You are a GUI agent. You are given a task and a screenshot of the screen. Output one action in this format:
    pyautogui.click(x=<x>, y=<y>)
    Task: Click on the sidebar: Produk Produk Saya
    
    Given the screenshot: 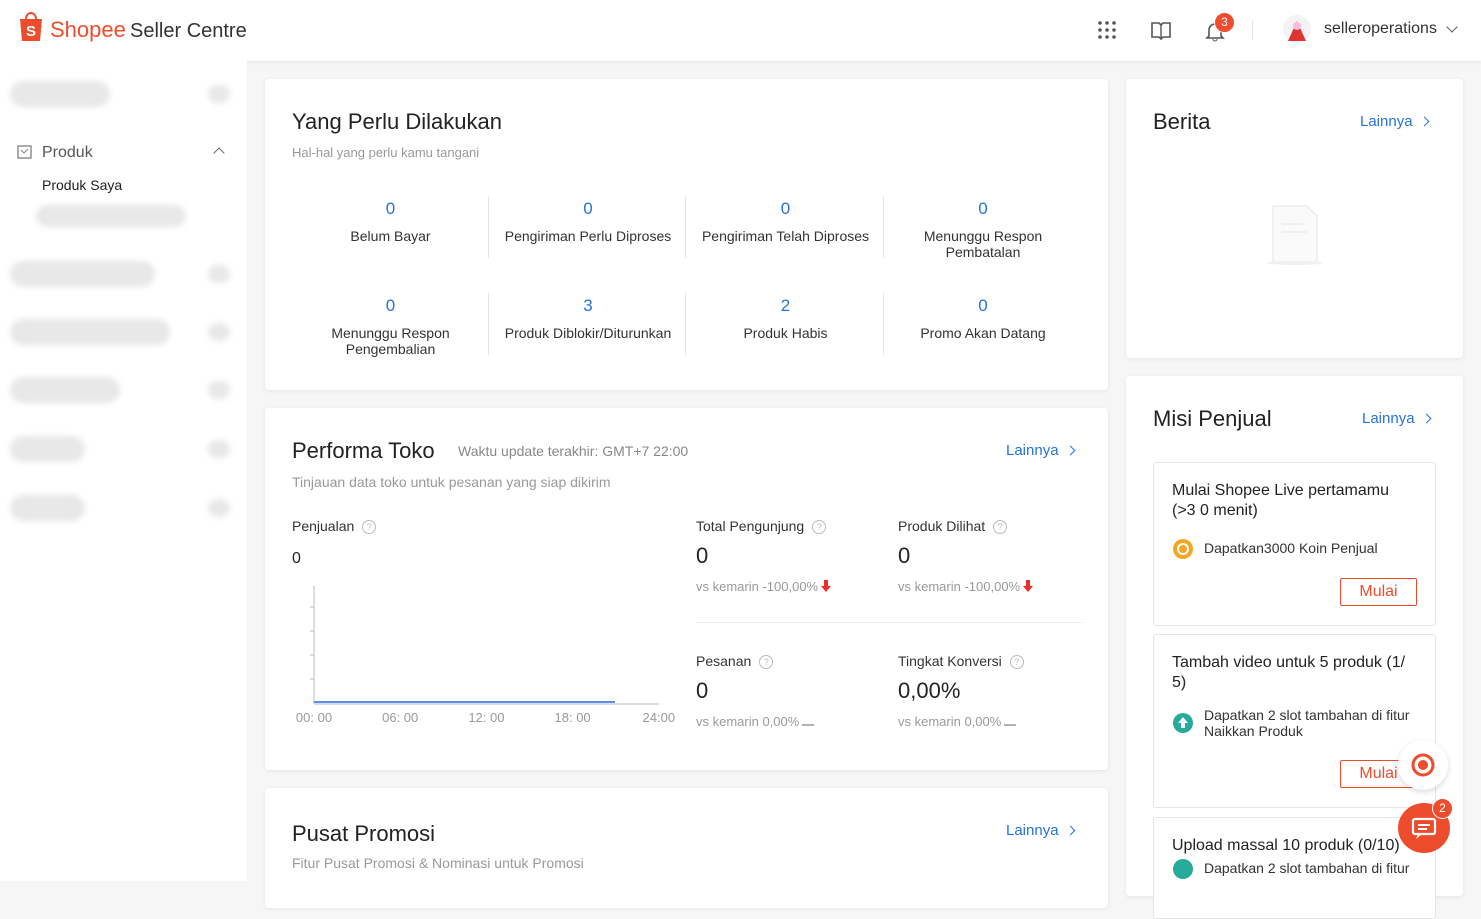 What is the action you would take?
    pyautogui.click(x=123, y=471)
    